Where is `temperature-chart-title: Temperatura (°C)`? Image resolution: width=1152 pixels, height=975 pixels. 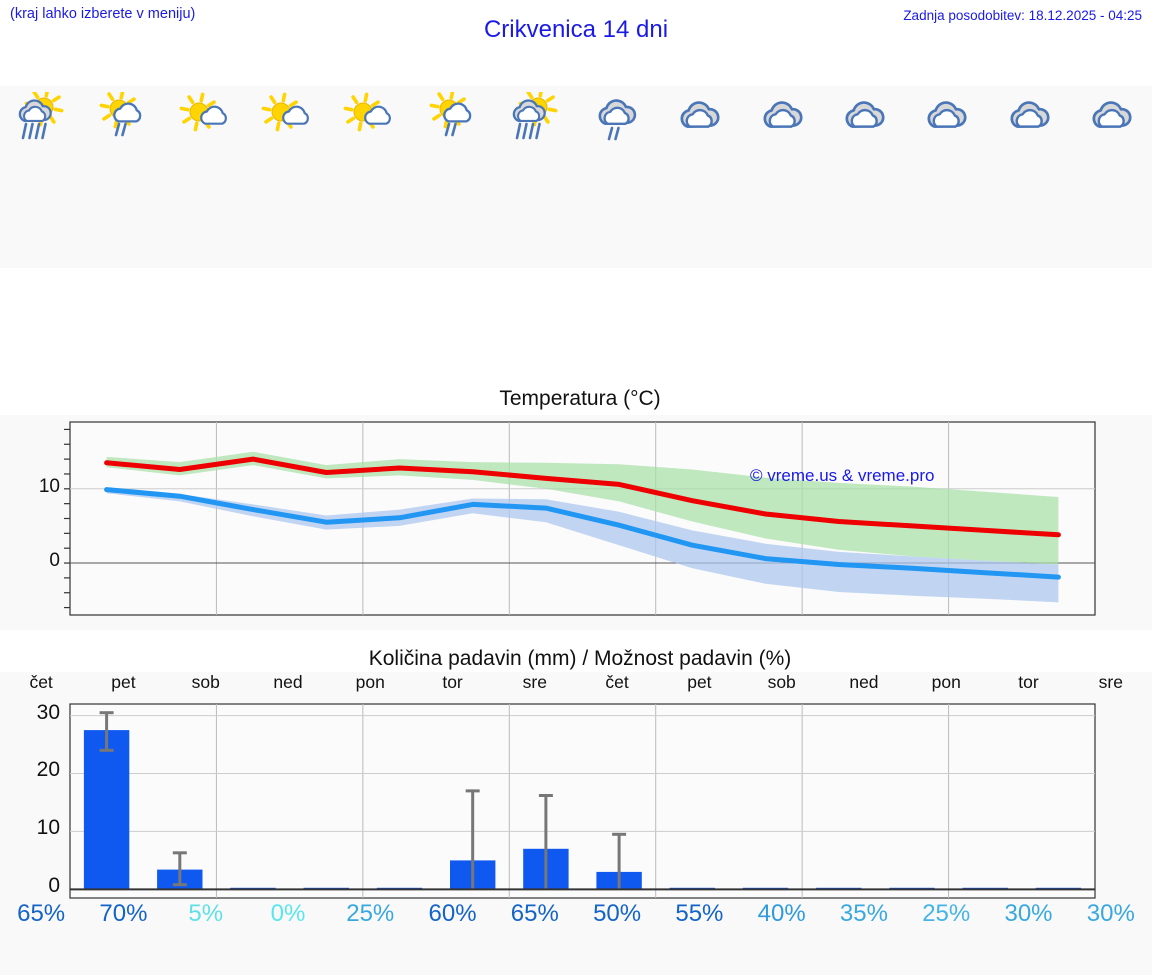 temperature-chart-title: Temperatura (°C) is located at coordinates (580, 398).